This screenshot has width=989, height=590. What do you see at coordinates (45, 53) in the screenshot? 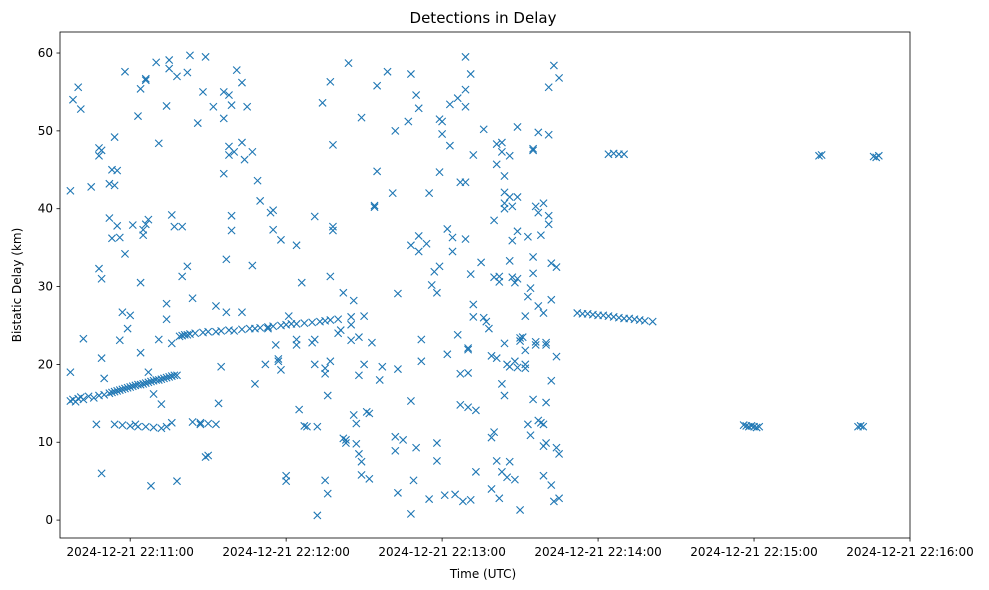
I see `y-tick-label: 60` at bounding box center [45, 53].